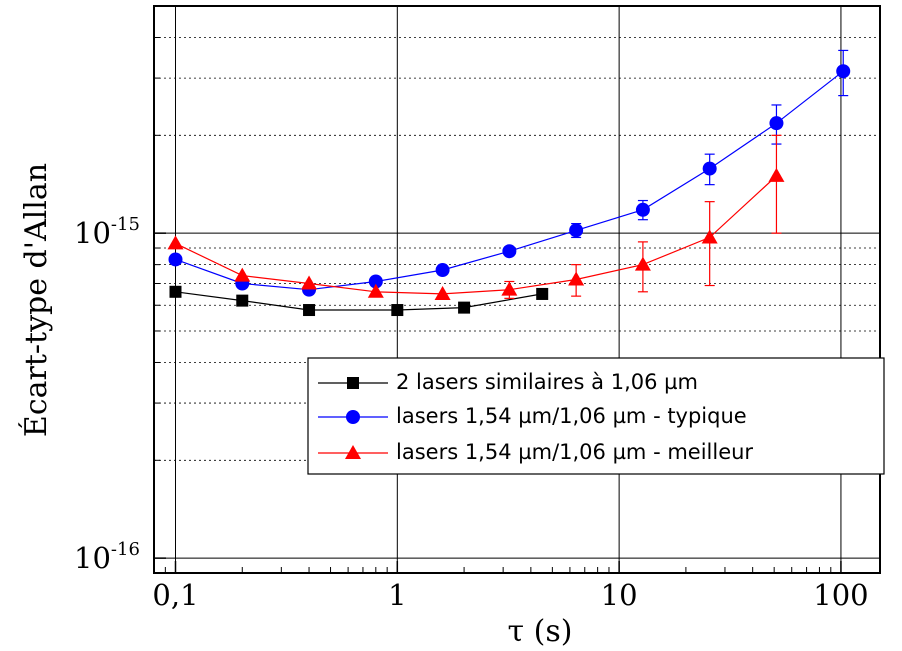 The height and width of the screenshot is (651, 902). Describe the element at coordinates (107, 557) in the screenshot. I see `y-tick-label: 10-16` at that location.